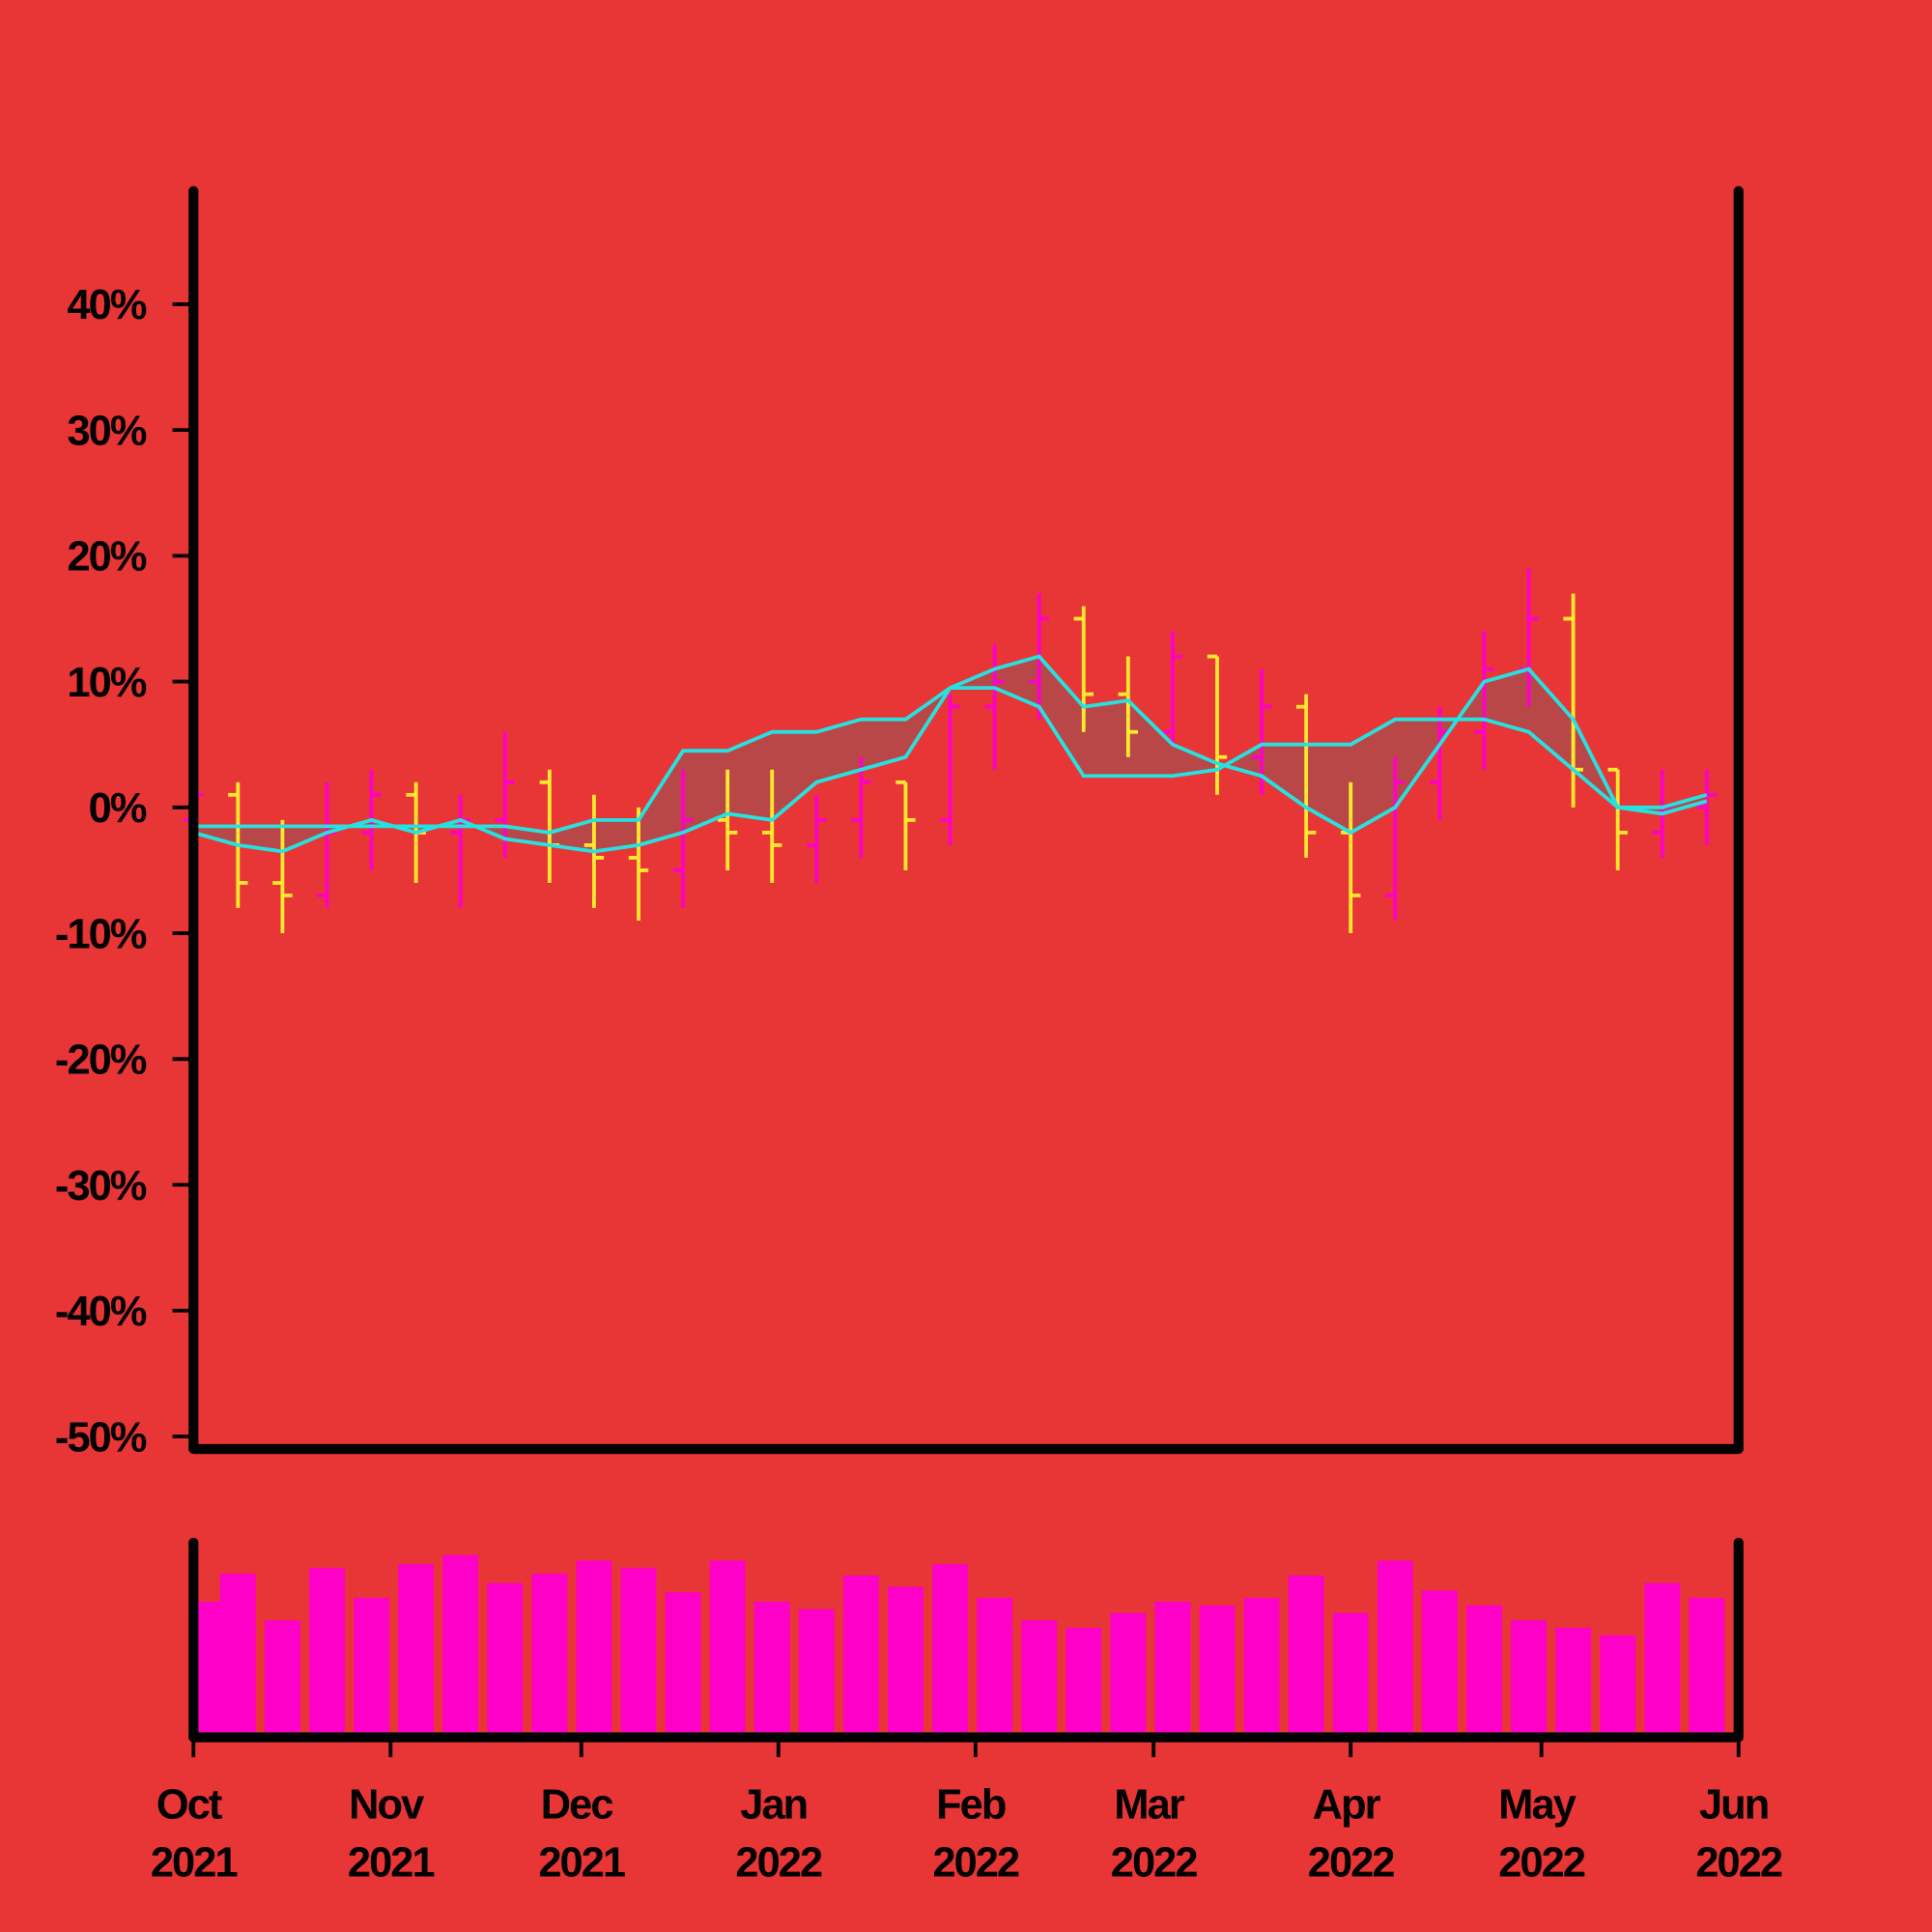 Image resolution: width=1932 pixels, height=1932 pixels. I want to click on y-tick-label: 10%, so click(106, 683).